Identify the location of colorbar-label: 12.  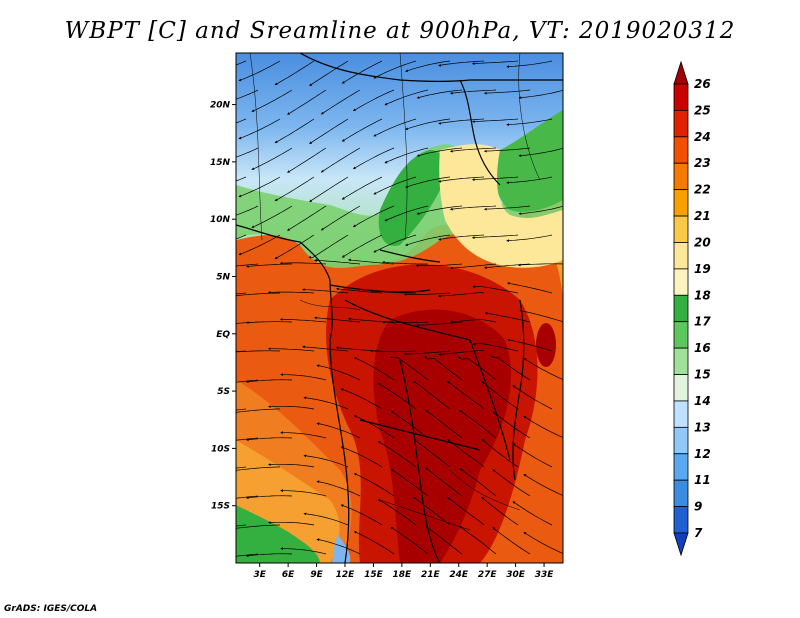
(702, 454).